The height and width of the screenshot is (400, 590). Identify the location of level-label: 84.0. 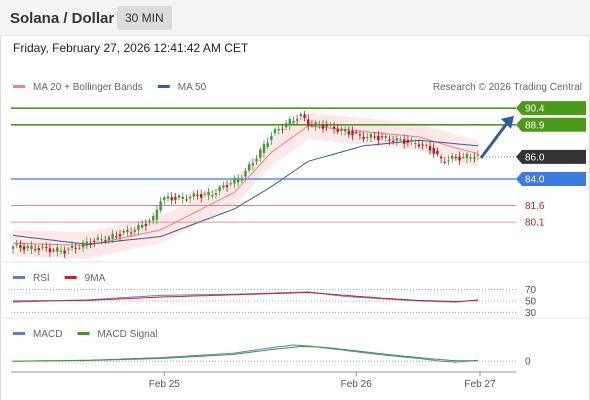
(535, 180).